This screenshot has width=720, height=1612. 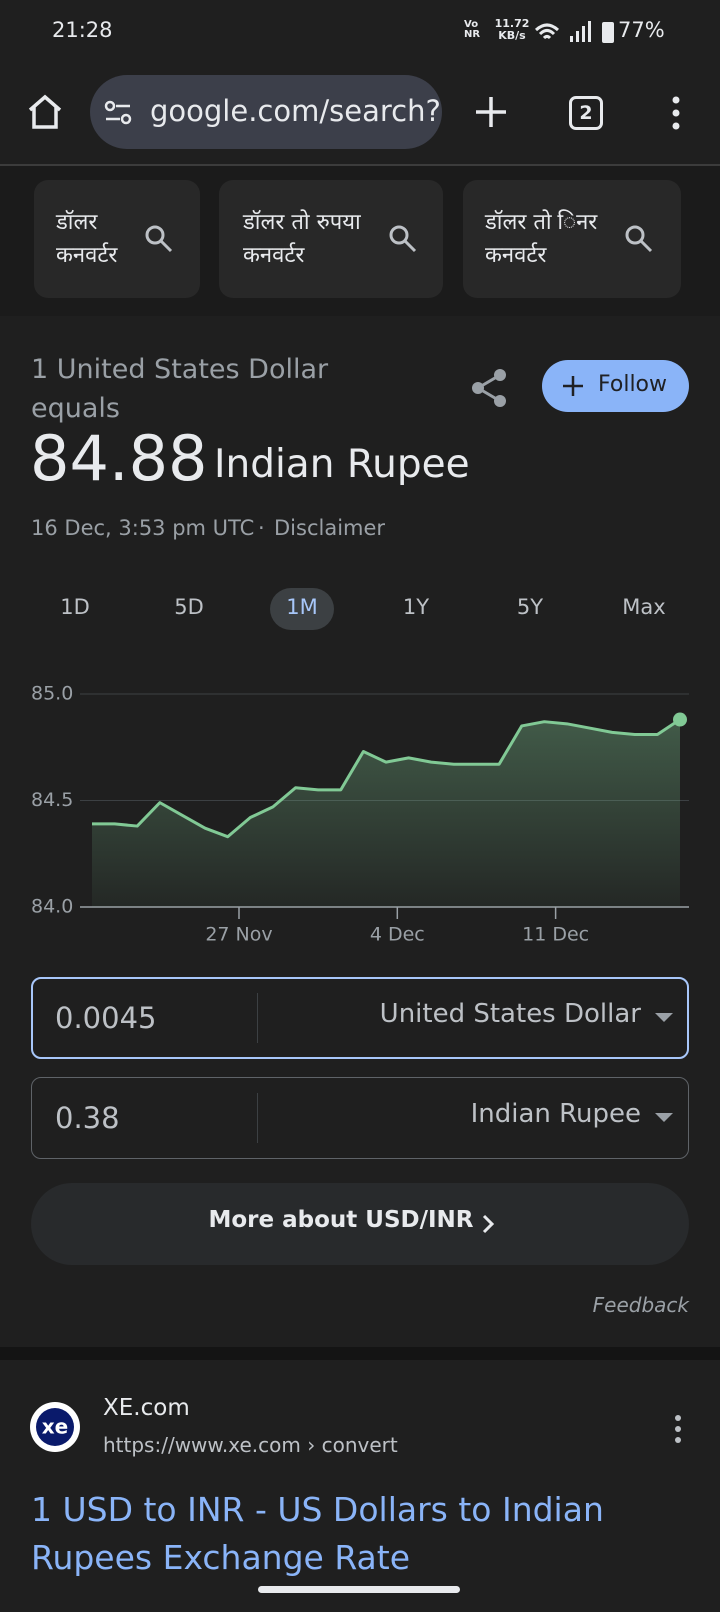 What do you see at coordinates (678, 1429) in the screenshot?
I see `result-menu` at bounding box center [678, 1429].